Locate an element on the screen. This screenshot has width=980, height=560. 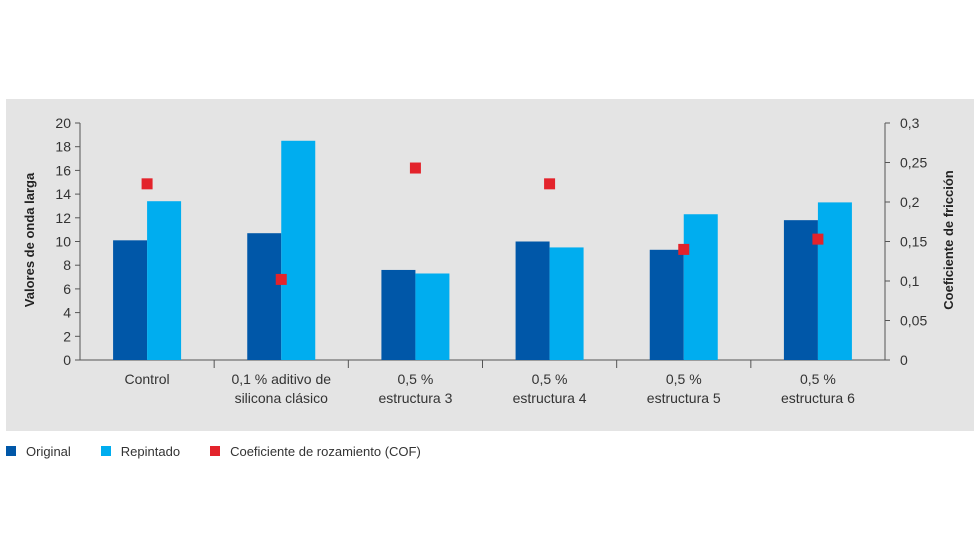
y-tick-label: 20 is located at coordinates (63, 123).